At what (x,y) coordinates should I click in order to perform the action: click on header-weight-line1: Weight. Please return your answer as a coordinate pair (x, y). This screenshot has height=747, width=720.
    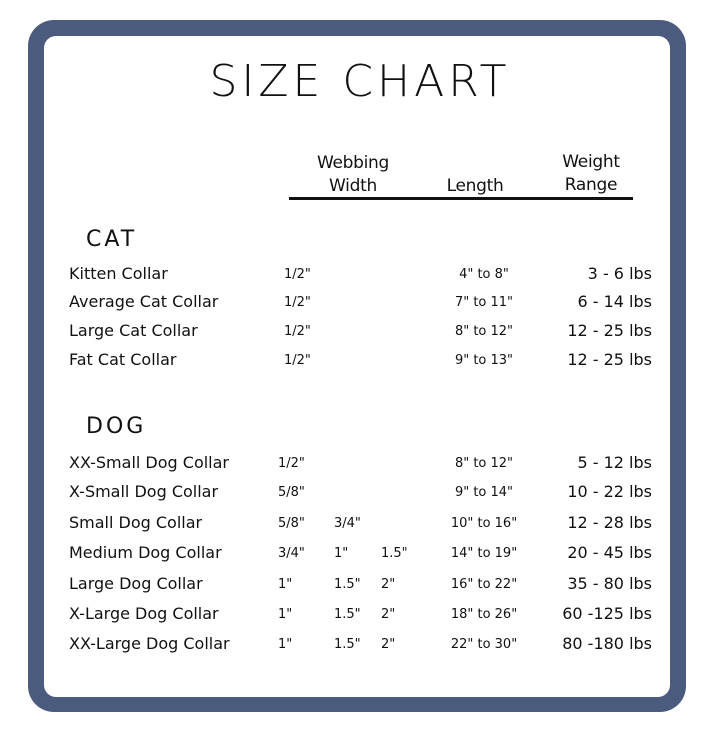
    Looking at the image, I should click on (591, 162).